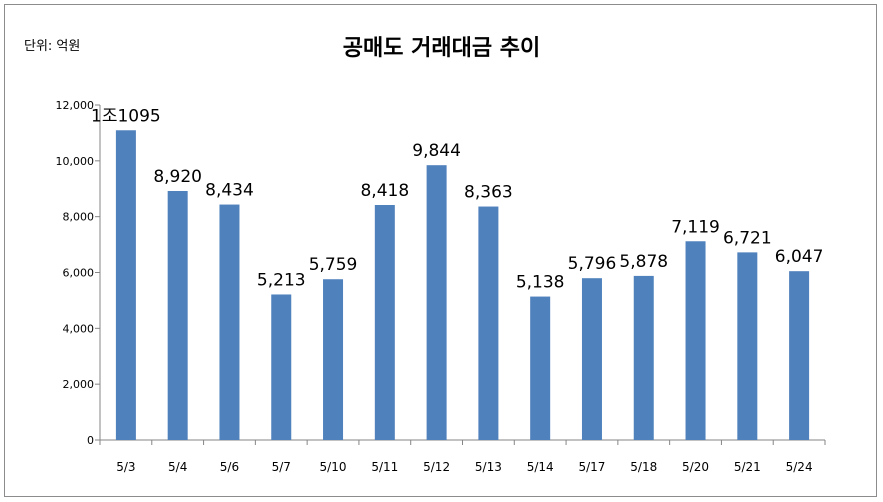 The height and width of the screenshot is (502, 883). What do you see at coordinates (125, 467) in the screenshot?
I see `x-tick-label: 5/3` at bounding box center [125, 467].